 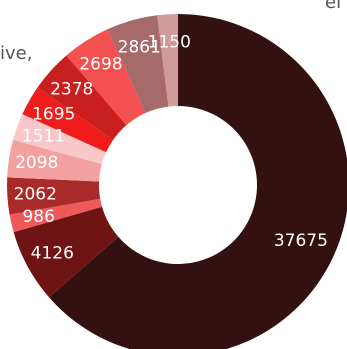 I want to click on donut-slice-label-1150: 1150, so click(x=169, y=42).